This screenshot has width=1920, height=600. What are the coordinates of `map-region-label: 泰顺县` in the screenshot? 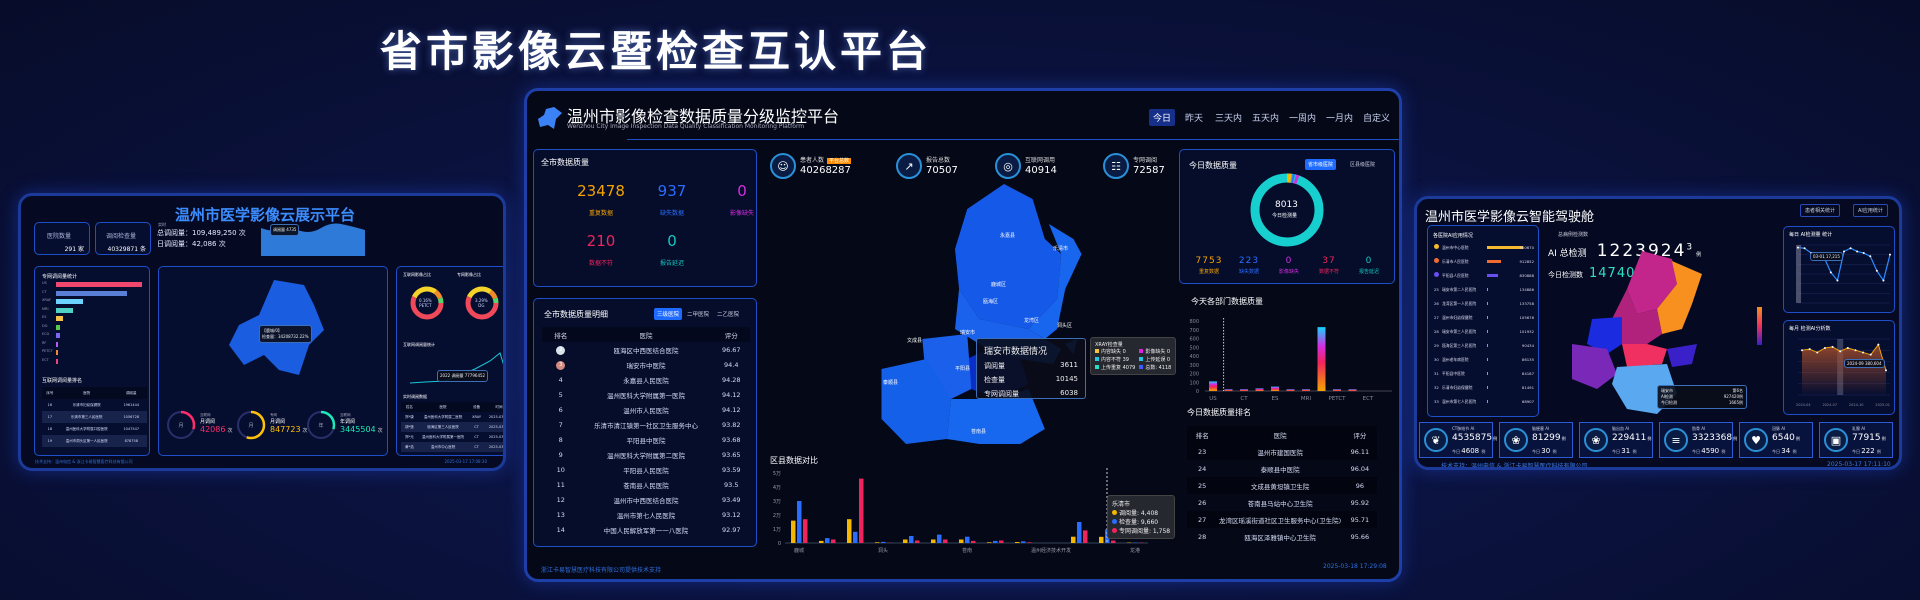 It's located at (891, 383).